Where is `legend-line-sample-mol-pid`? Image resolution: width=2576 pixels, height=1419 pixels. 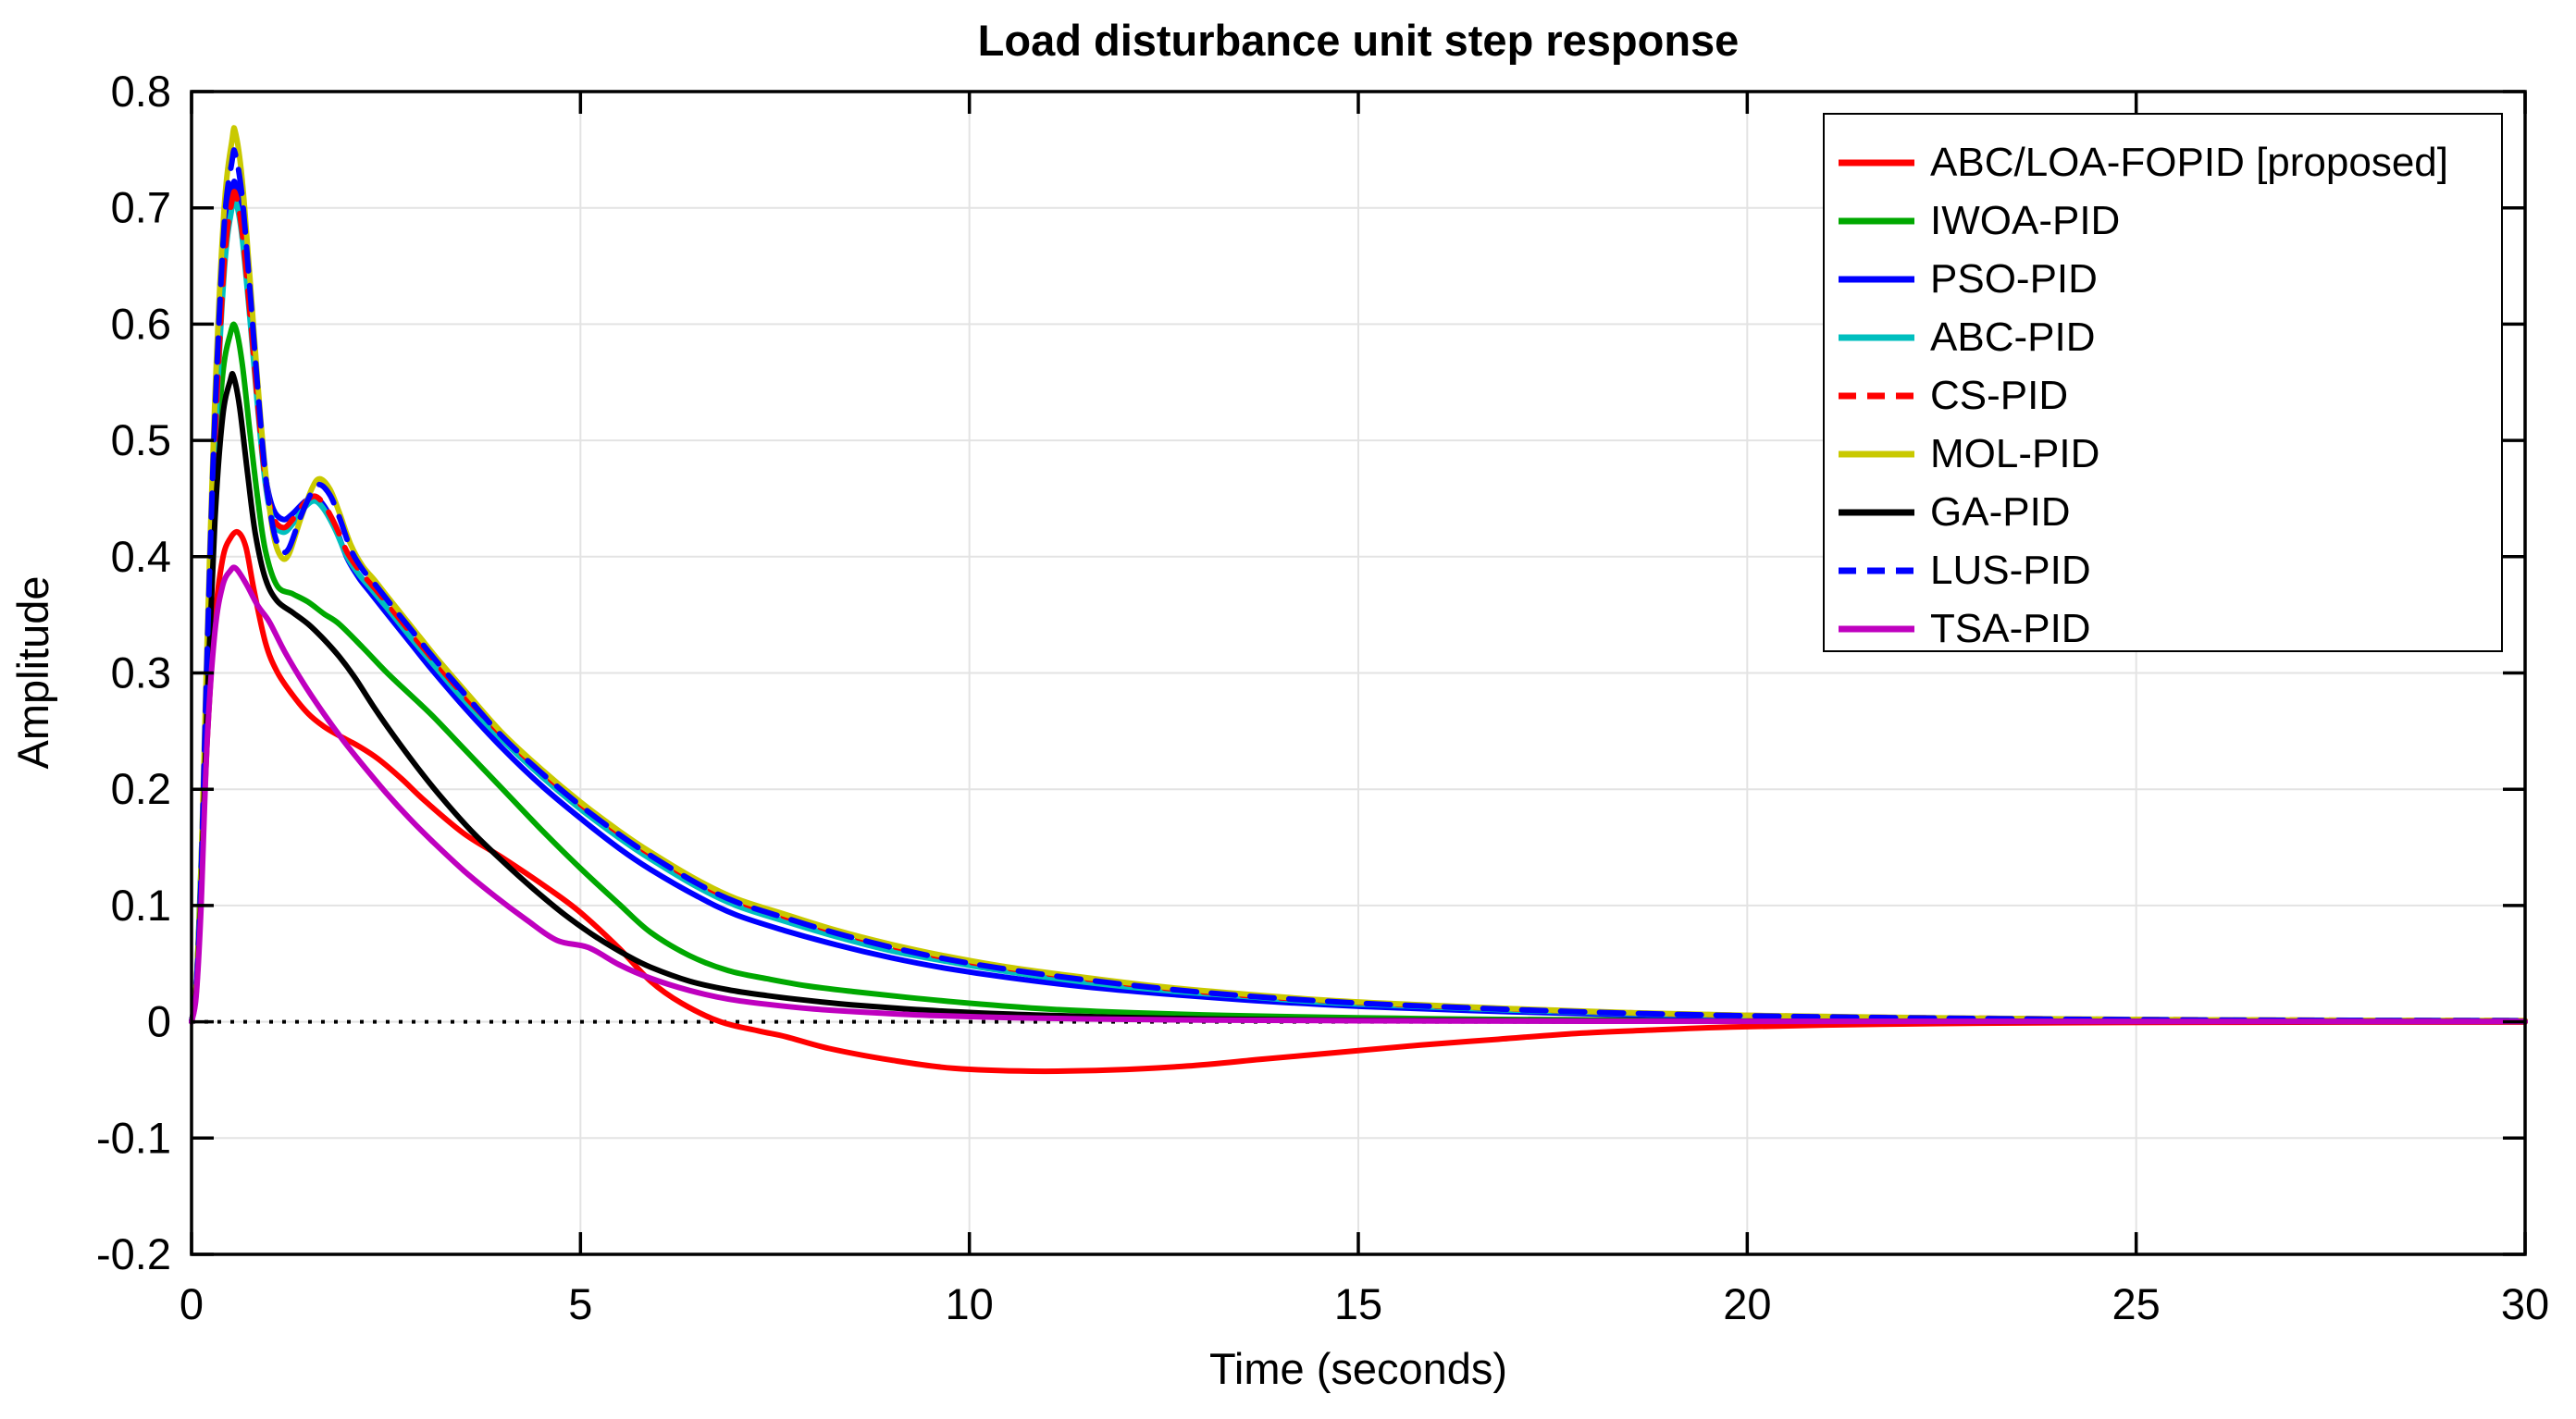
legend-line-sample-mol-pid is located at coordinates (1877, 453).